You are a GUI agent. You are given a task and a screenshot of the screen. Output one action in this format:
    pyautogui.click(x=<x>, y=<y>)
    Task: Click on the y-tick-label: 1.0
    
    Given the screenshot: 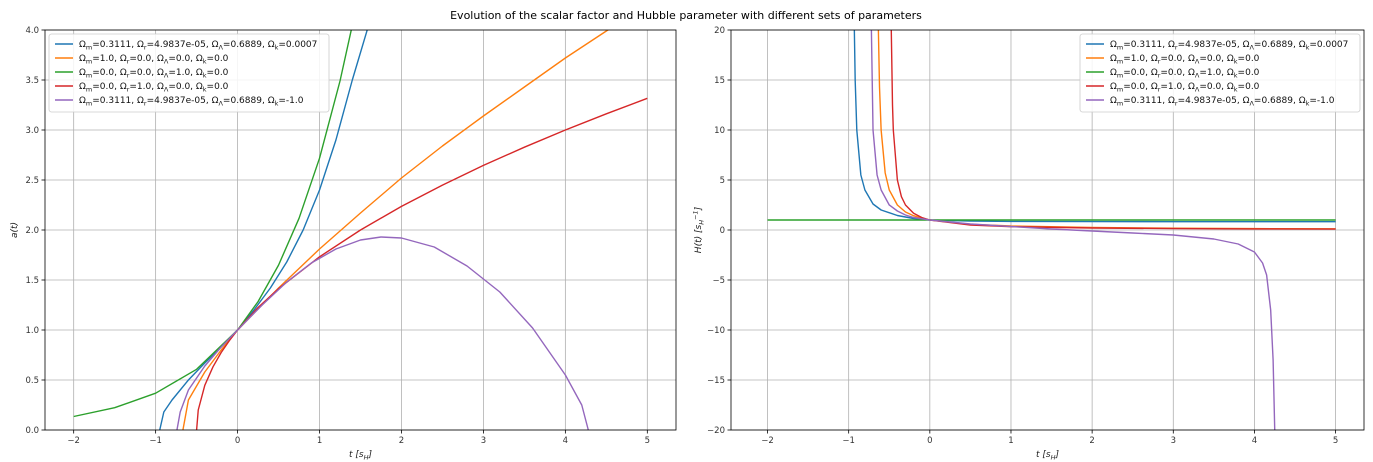 What is the action you would take?
    pyautogui.click(x=32, y=331)
    